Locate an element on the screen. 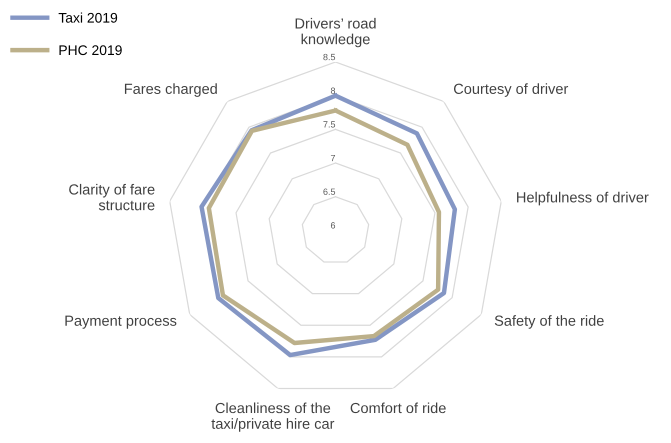 This screenshot has width=671, height=443. y-tick-label: 8 is located at coordinates (333, 91).